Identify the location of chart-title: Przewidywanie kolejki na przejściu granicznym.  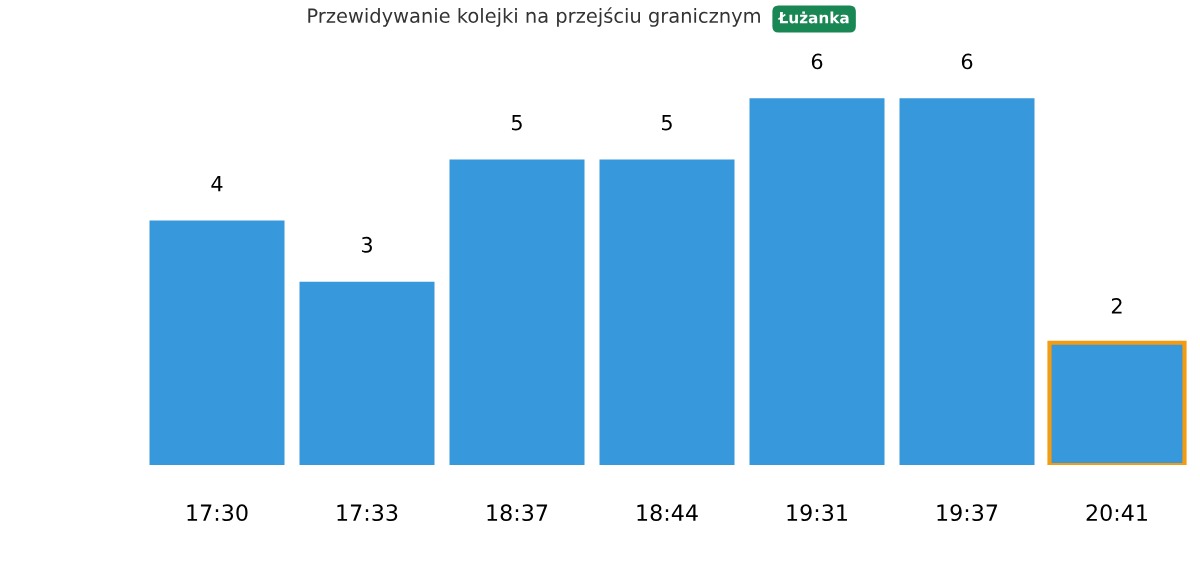
(534, 17).